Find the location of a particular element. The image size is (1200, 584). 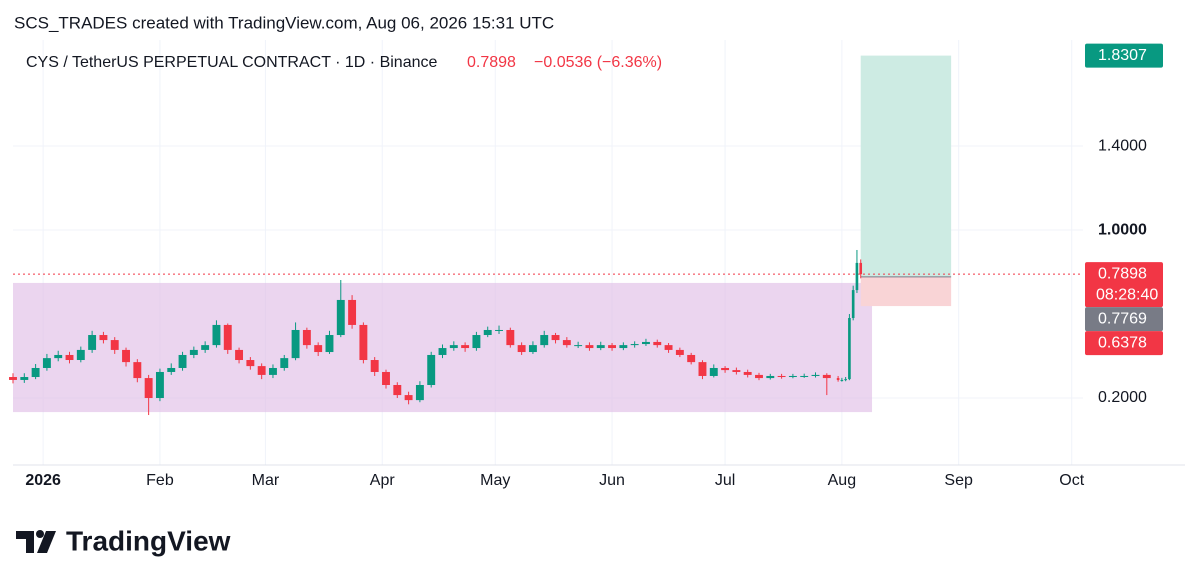

x-tick-label: Oct is located at coordinates (1071, 480).